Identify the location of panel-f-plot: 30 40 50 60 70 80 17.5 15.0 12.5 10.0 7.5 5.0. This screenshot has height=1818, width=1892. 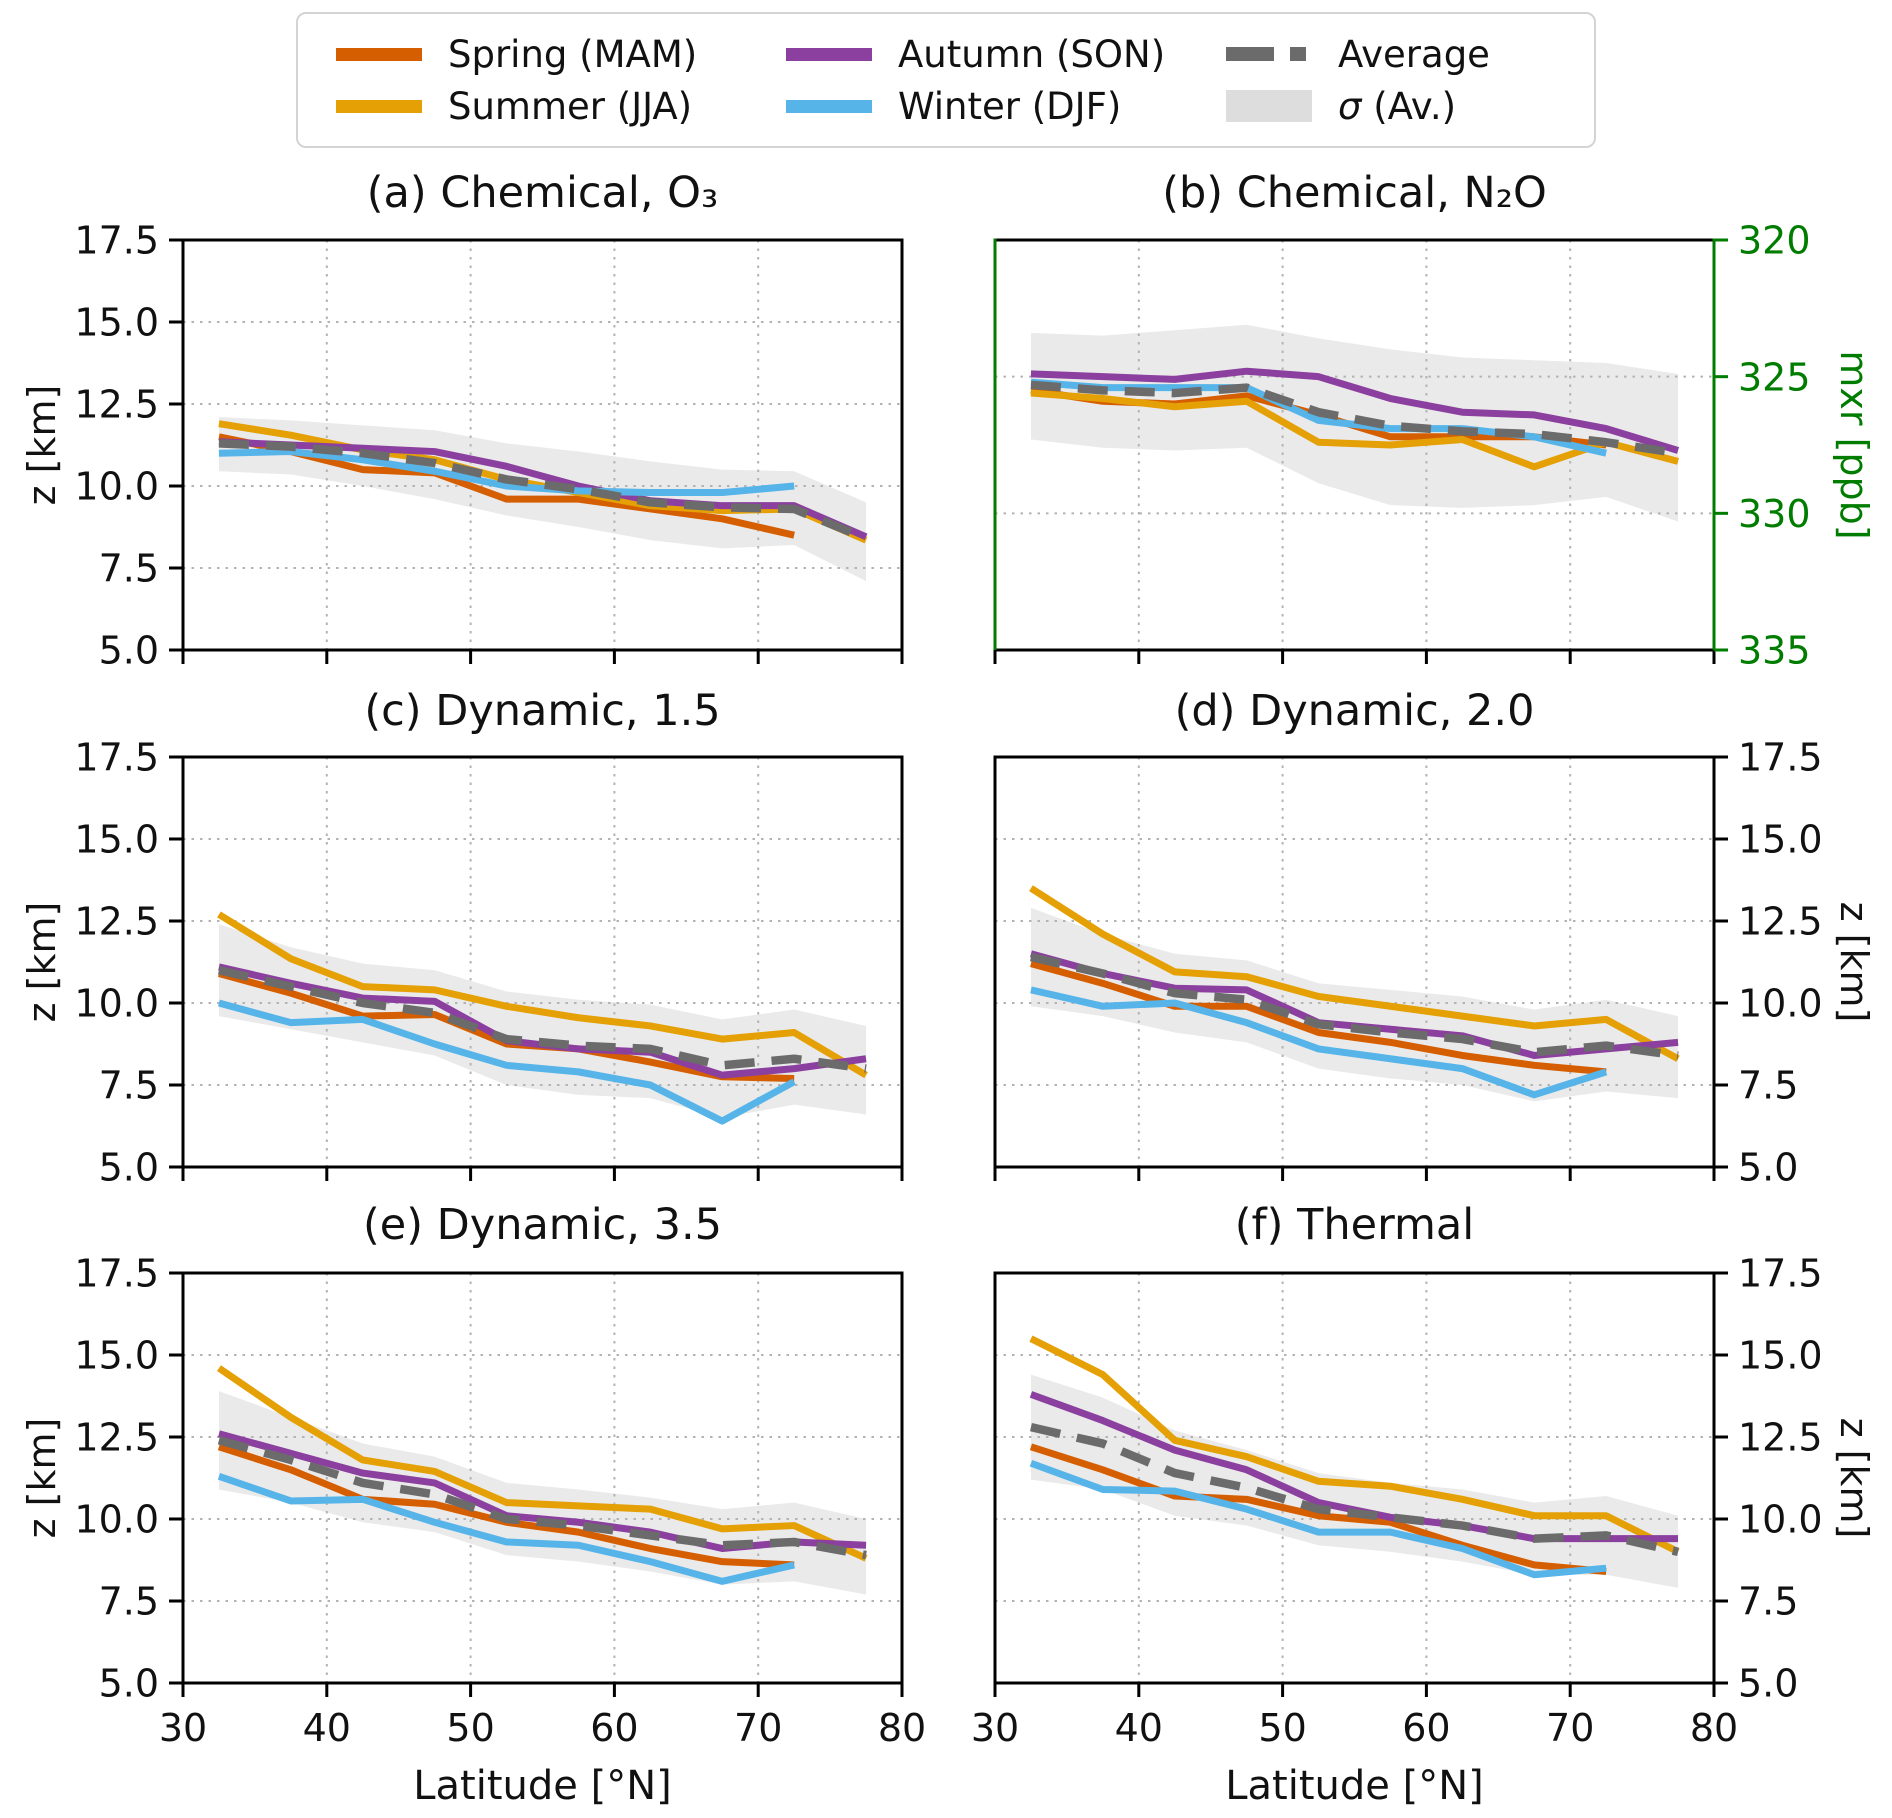
(1397, 1501).